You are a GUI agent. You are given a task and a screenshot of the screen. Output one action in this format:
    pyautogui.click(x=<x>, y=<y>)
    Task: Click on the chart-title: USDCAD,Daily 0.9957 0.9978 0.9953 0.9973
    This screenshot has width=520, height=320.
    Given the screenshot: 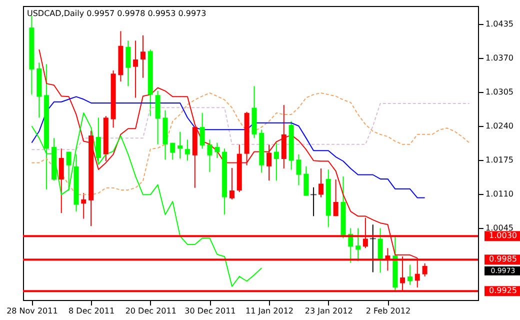 What is the action you would take?
    pyautogui.click(x=116, y=13)
    